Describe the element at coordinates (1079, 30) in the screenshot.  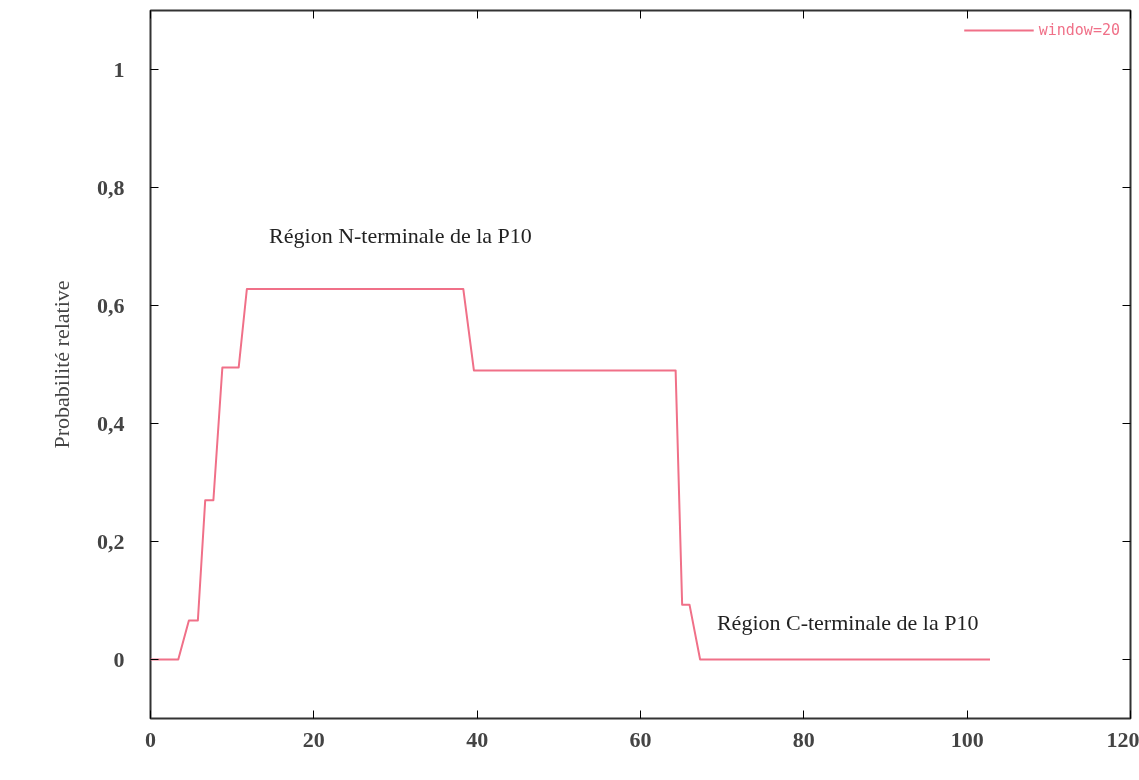
I see `legend-label: window=20` at that location.